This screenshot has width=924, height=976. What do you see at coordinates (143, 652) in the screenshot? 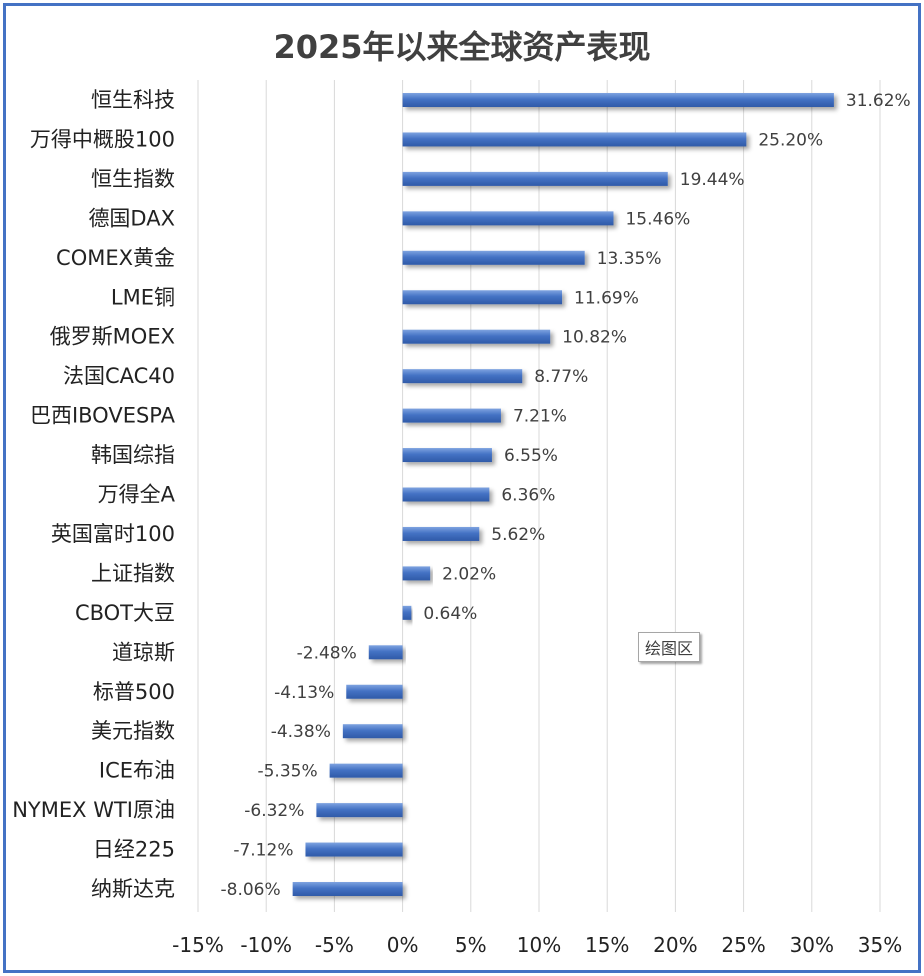
I see `category-label: 道琼斯` at bounding box center [143, 652].